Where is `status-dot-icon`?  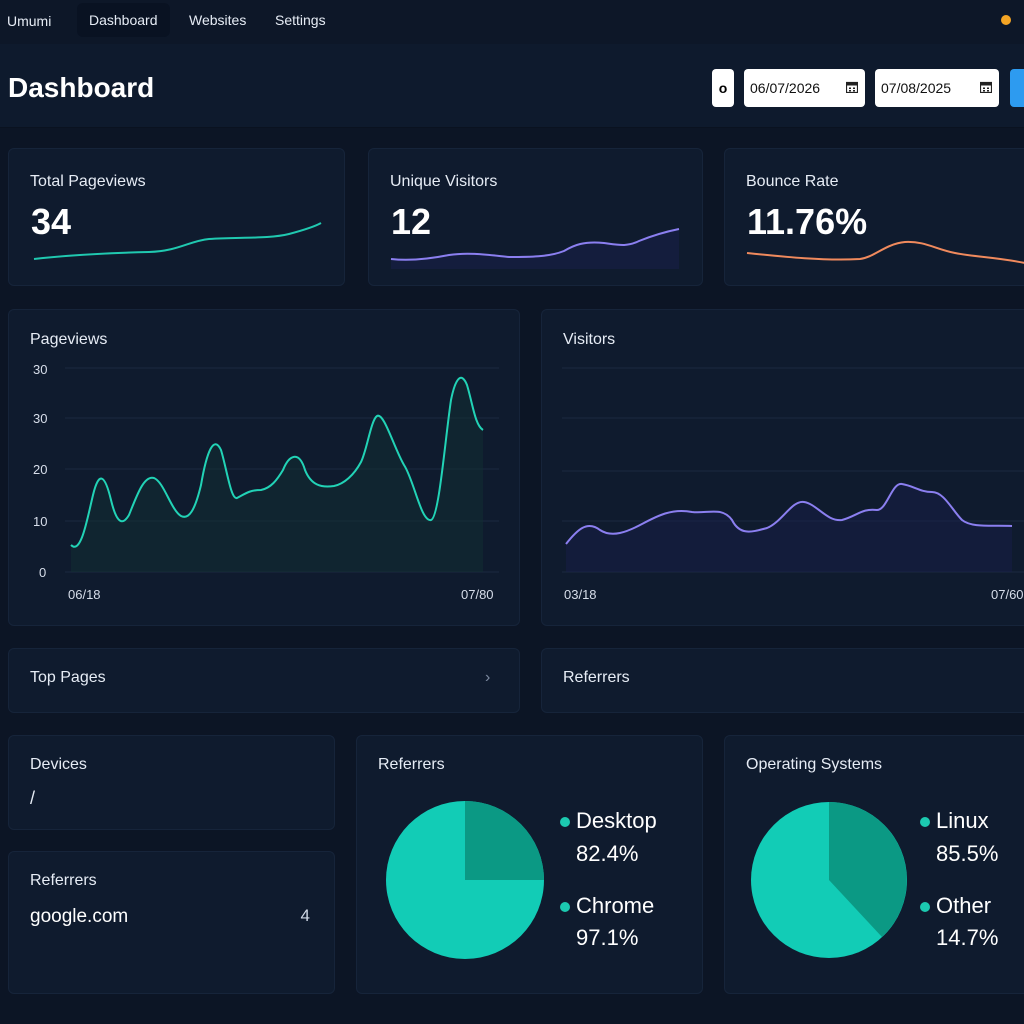
status-dot-icon is located at coordinates (1006, 20).